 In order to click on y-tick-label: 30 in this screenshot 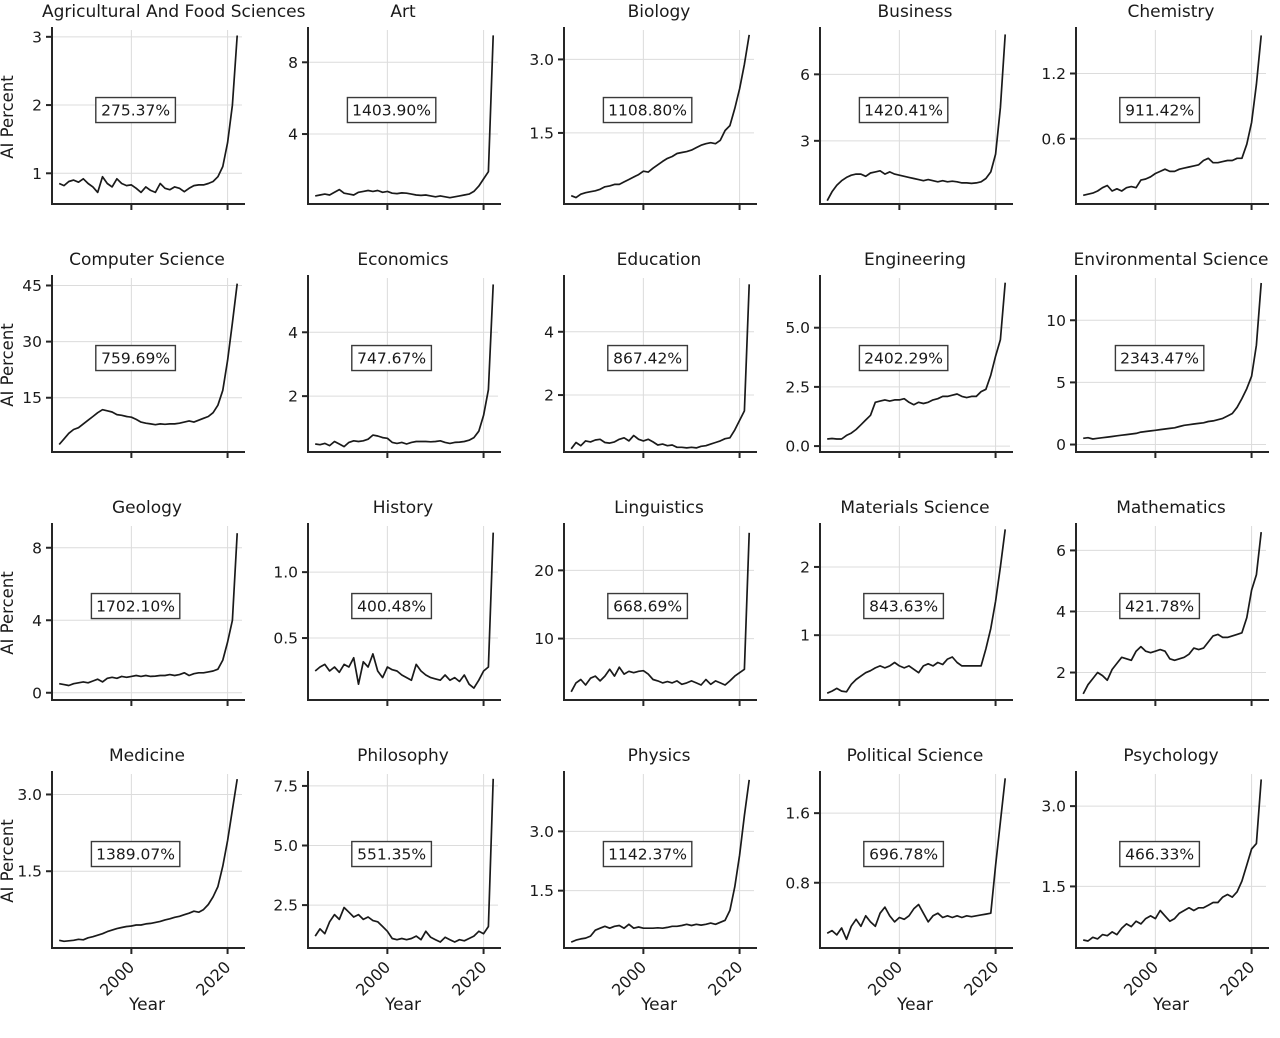, I will do `click(32, 342)`.